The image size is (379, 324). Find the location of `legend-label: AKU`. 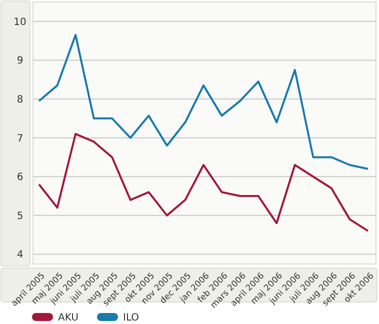

legend-label: AKU is located at coordinates (68, 318).